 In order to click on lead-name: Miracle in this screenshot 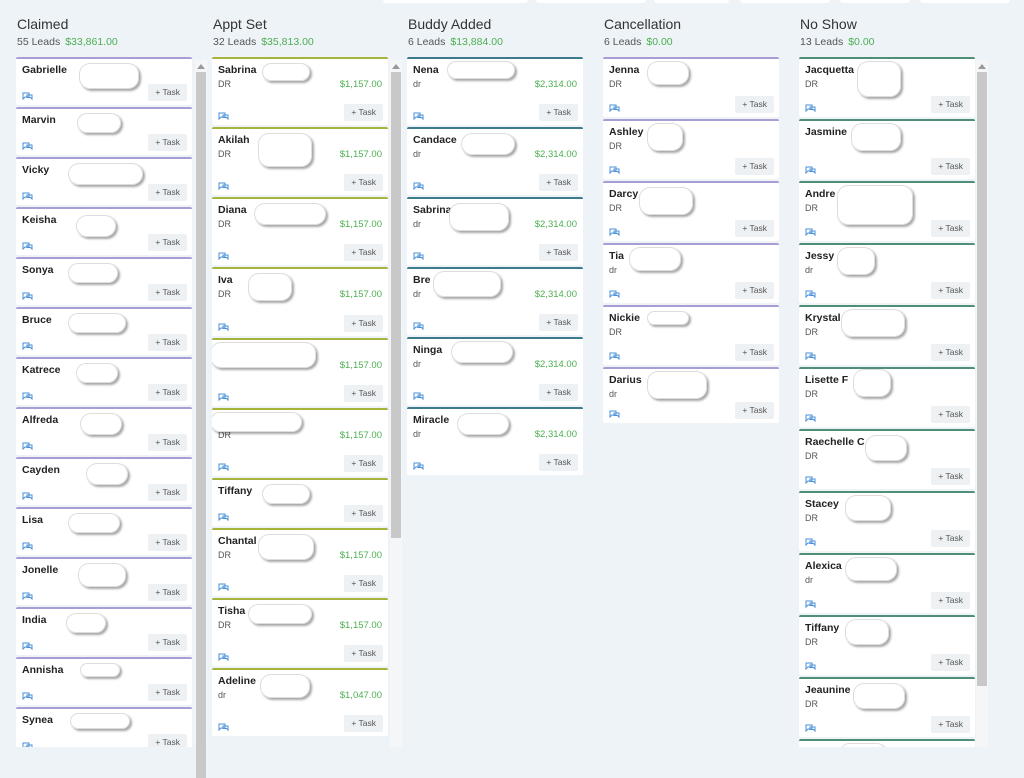, I will do `click(431, 420)`.